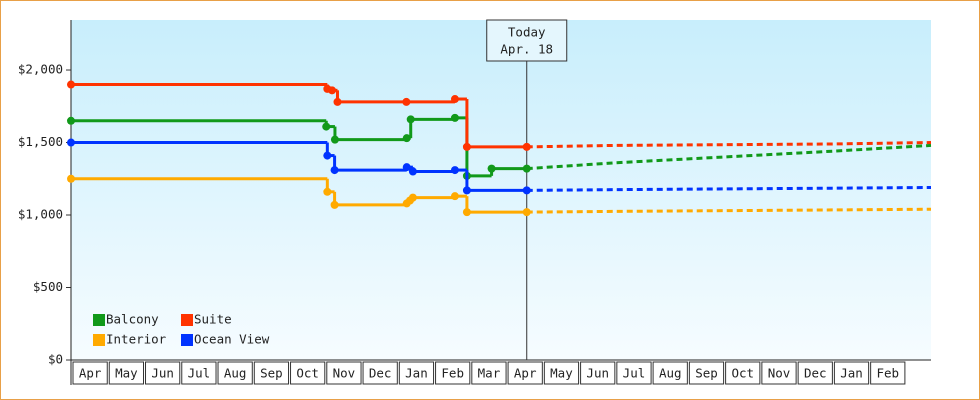 The image size is (980, 400). Describe the element at coordinates (40, 69) in the screenshot. I see `y-tick-label: $2,000` at that location.